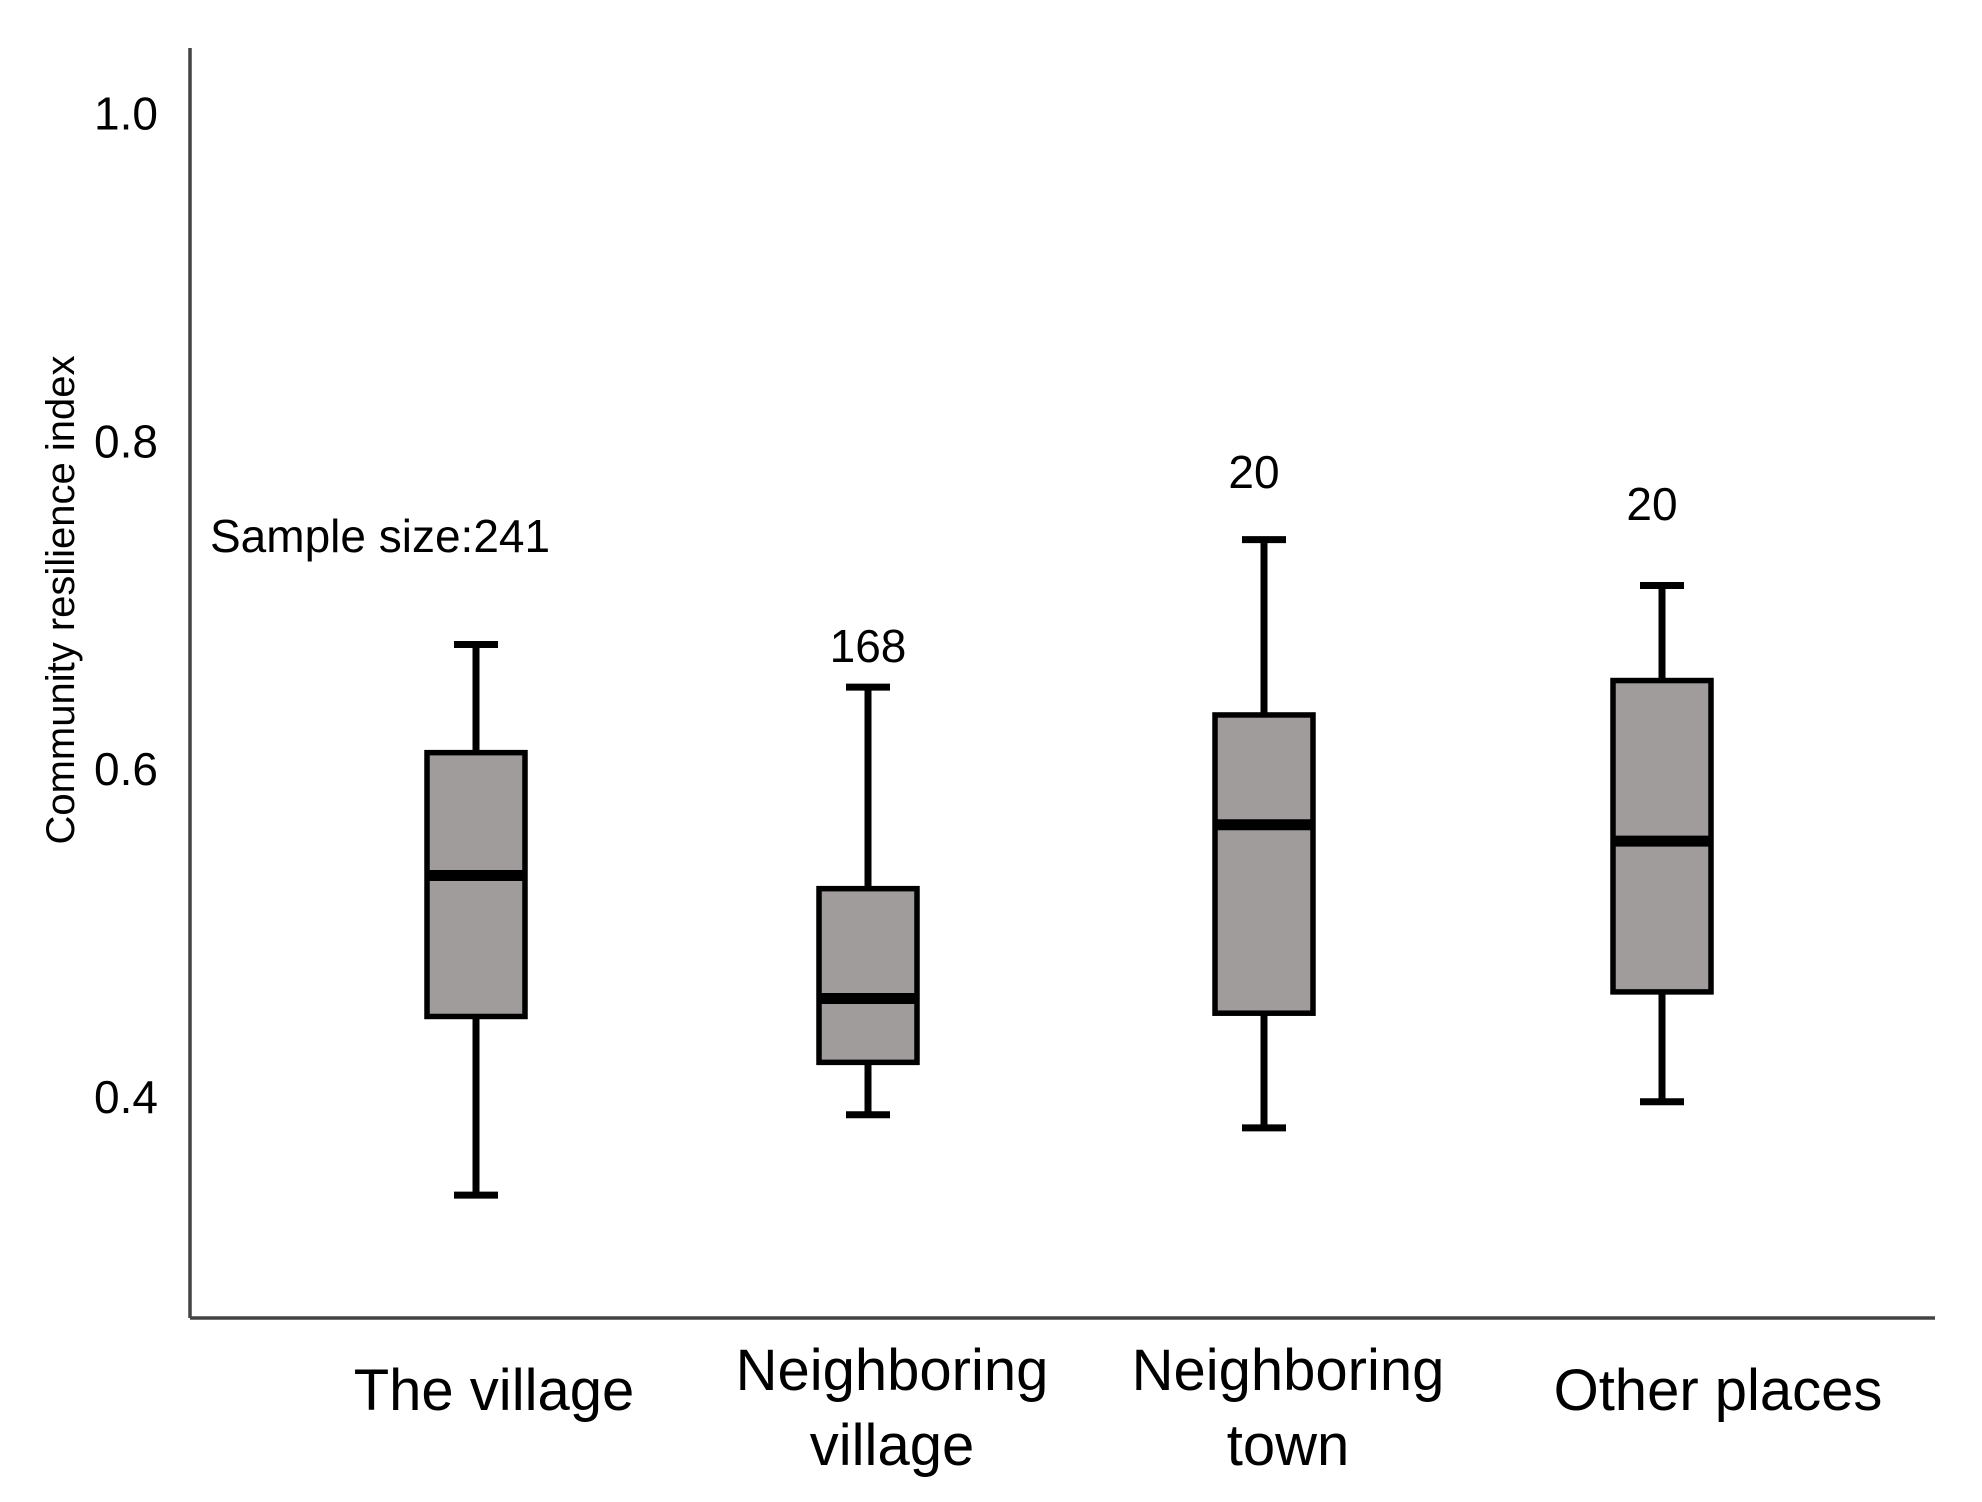  I want to click on y-tick-label: 1.0, so click(126, 114).